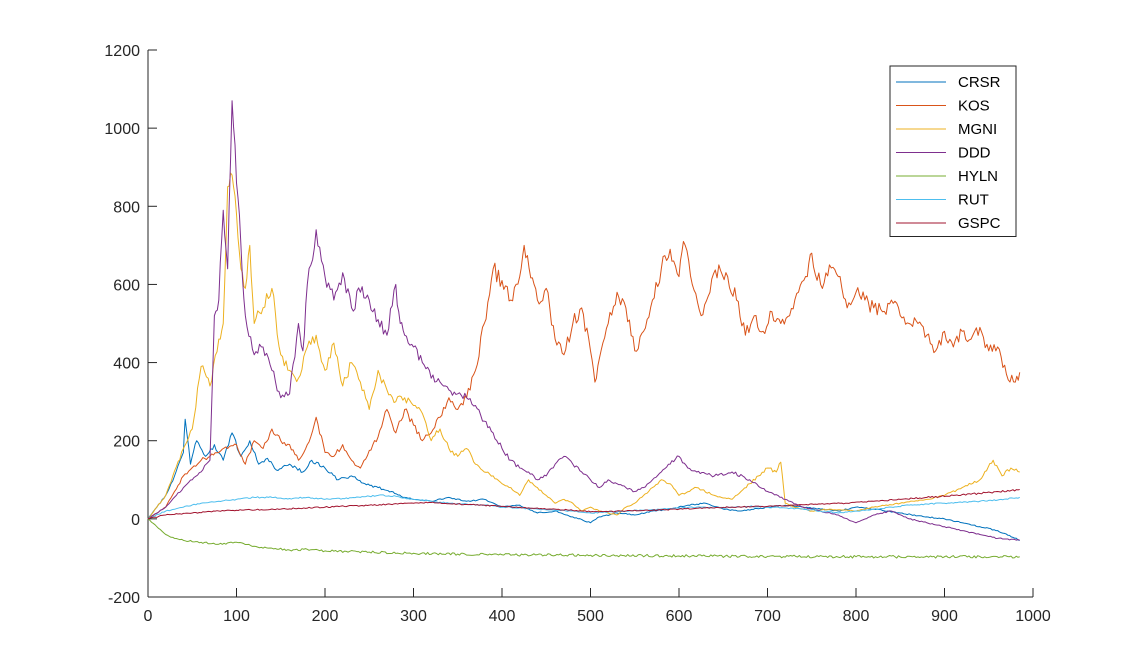 This screenshot has width=1142, height=672. Describe the element at coordinates (767, 616) in the screenshot. I see `x-tick-label: 700` at that location.